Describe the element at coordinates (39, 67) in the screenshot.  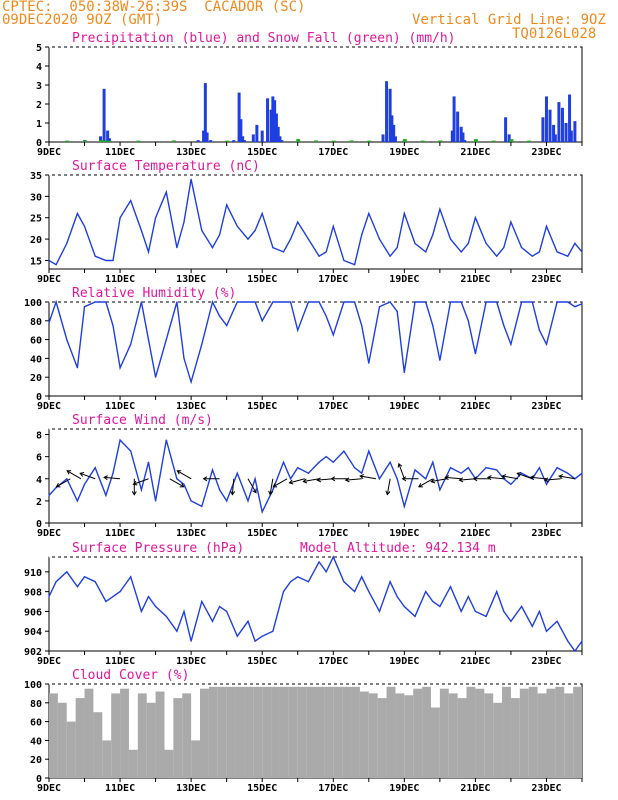
I see `y-tick-label: 4` at that location.